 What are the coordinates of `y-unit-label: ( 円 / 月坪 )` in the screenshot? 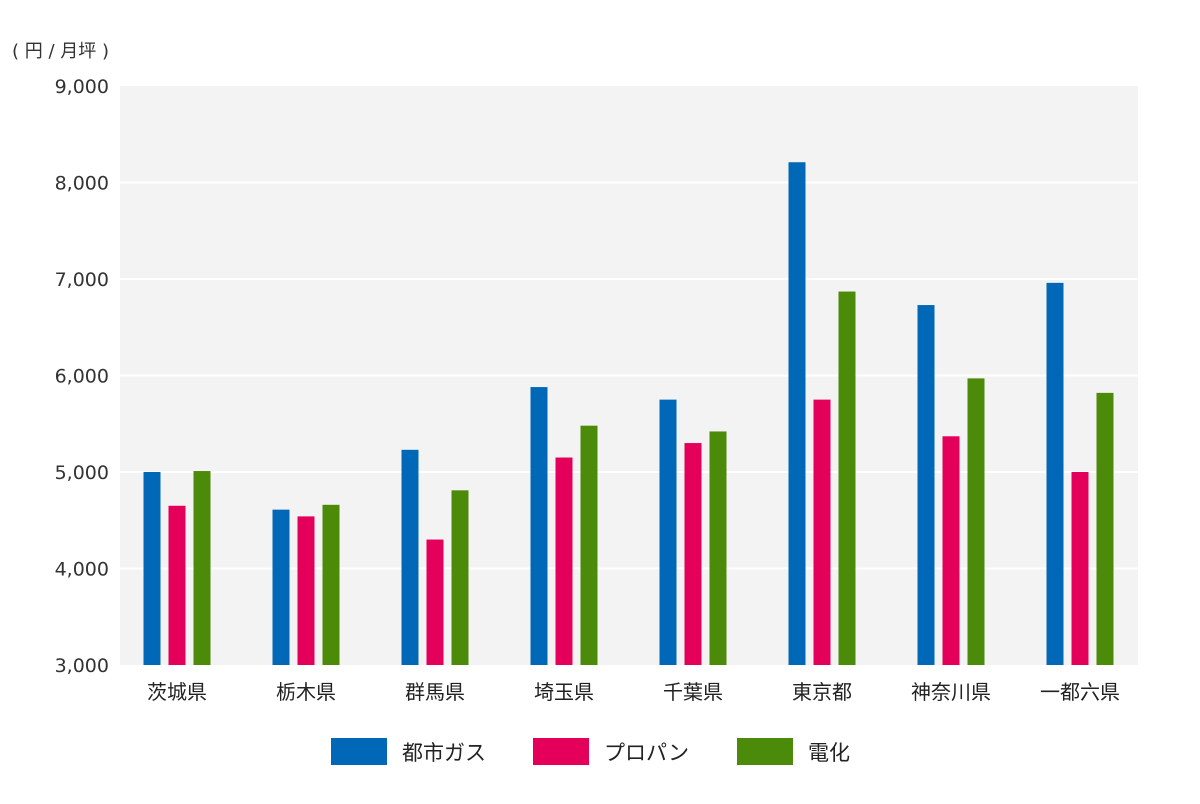 It's located at (60, 51).